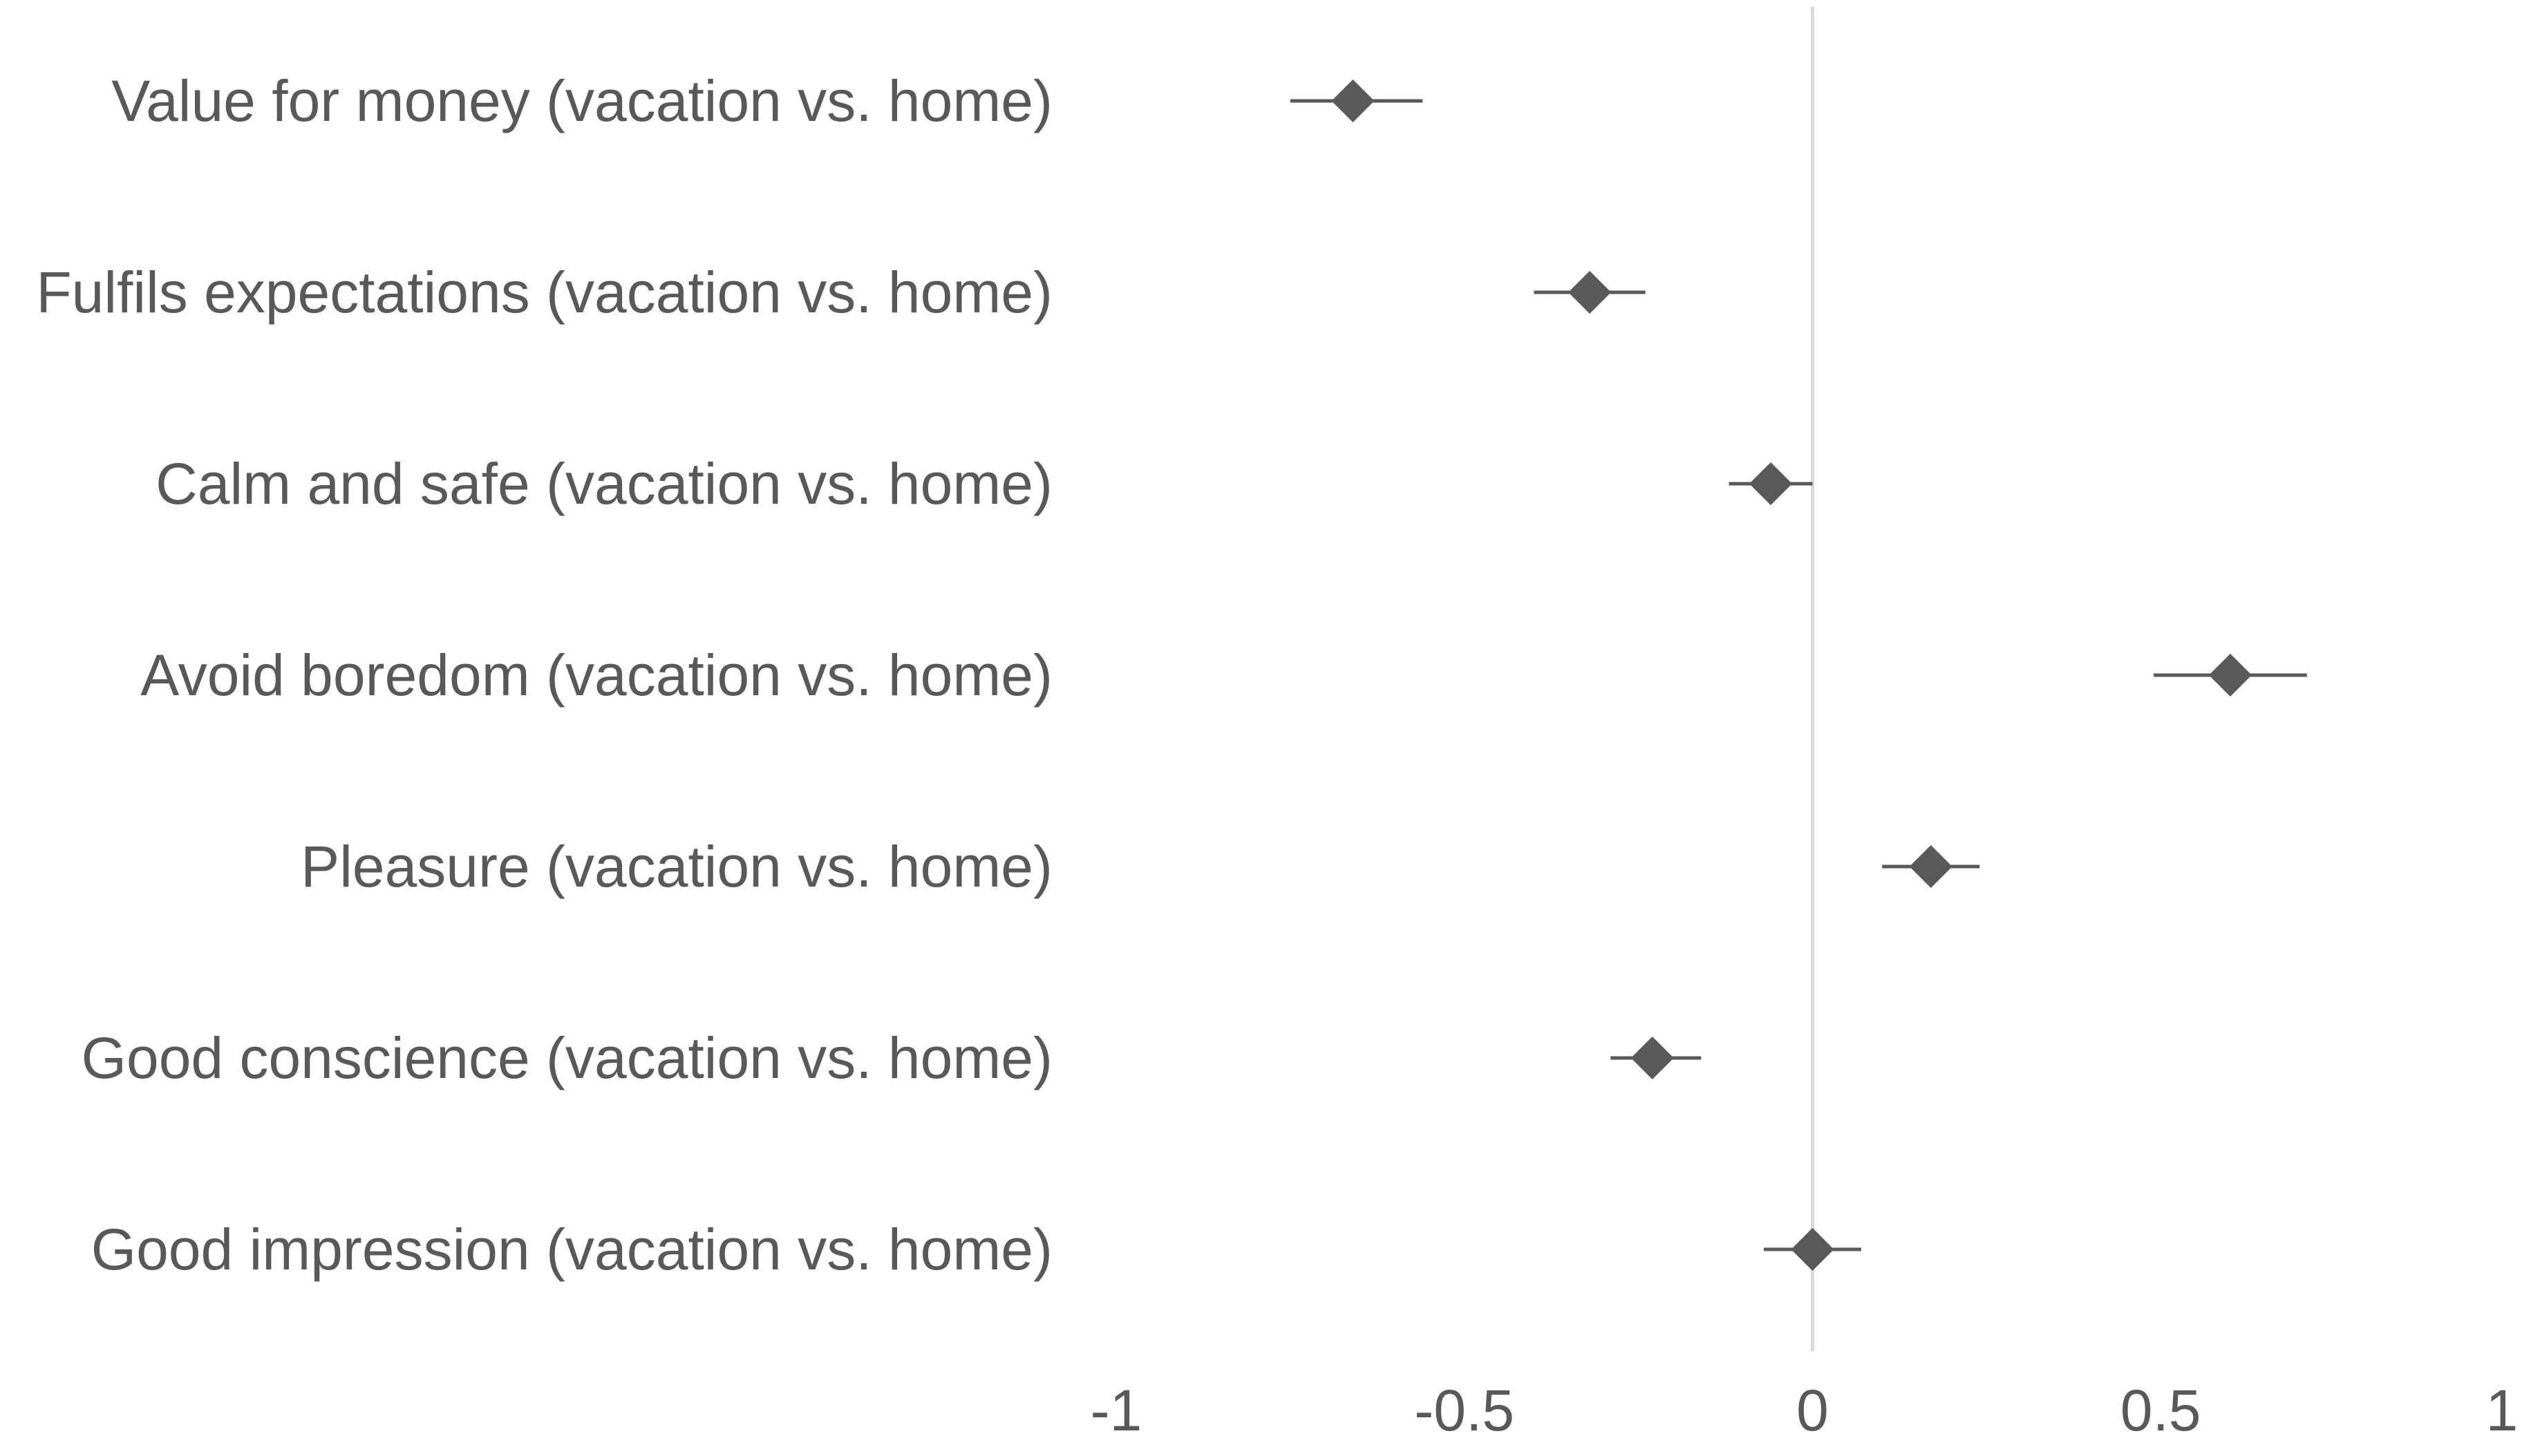 Image resolution: width=2533 pixels, height=1456 pixels. I want to click on marker-avoid-boredom, so click(2230, 675).